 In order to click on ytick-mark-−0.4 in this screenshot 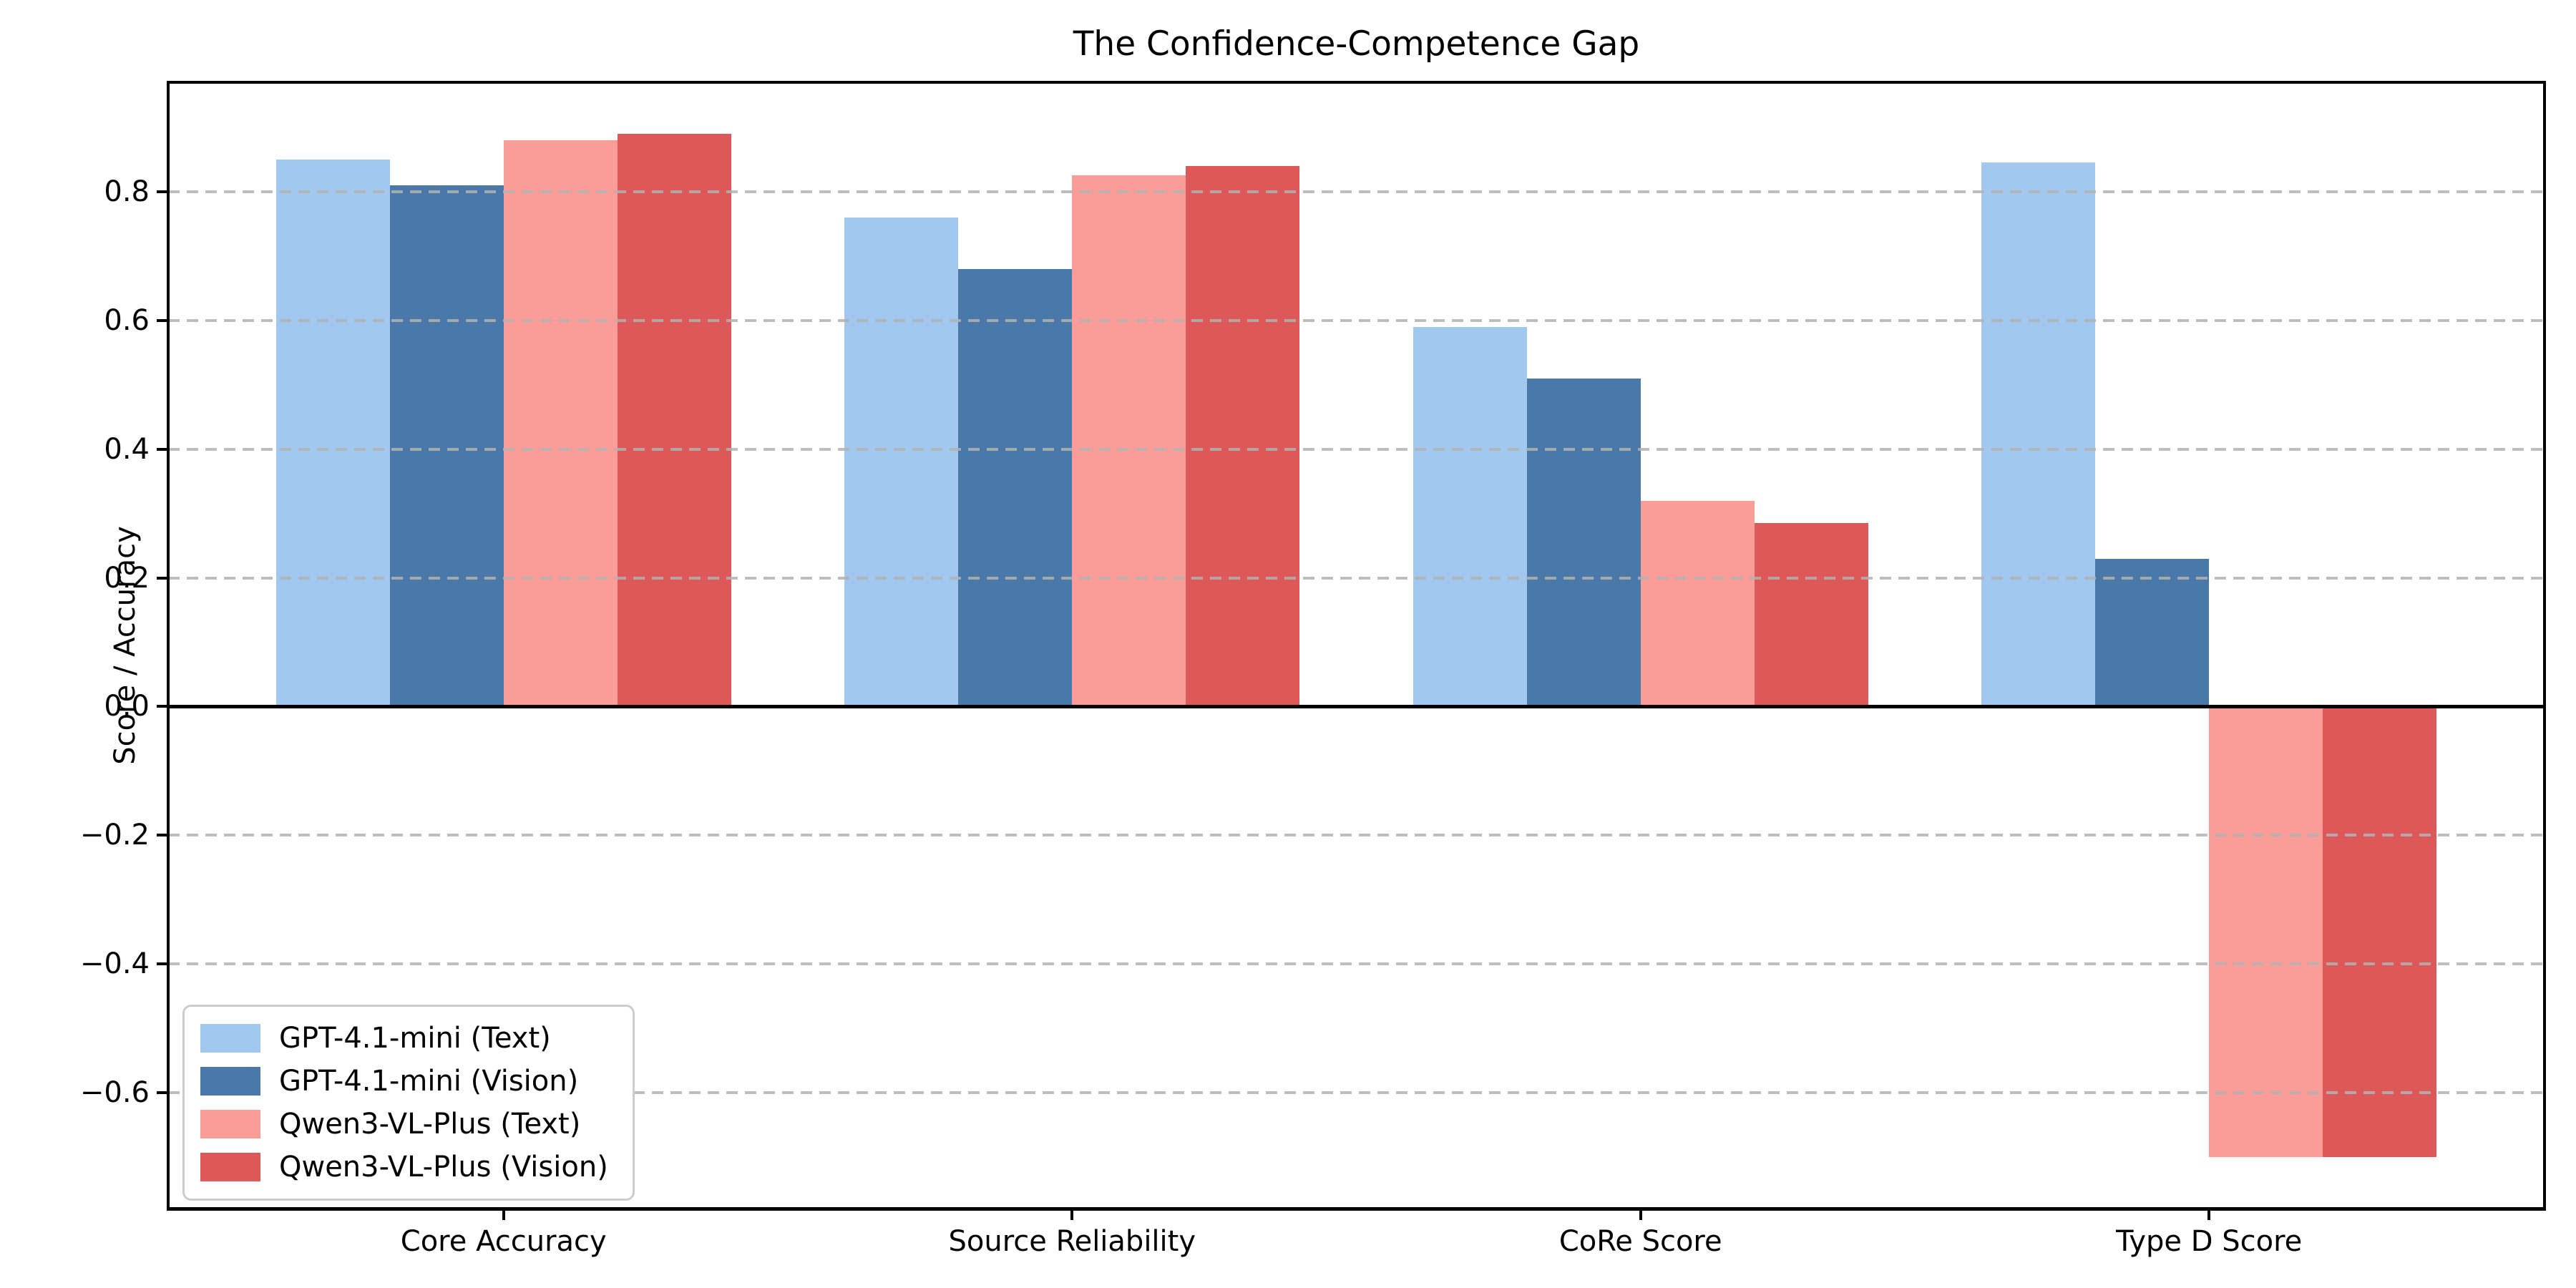, I will do `click(162, 964)`.